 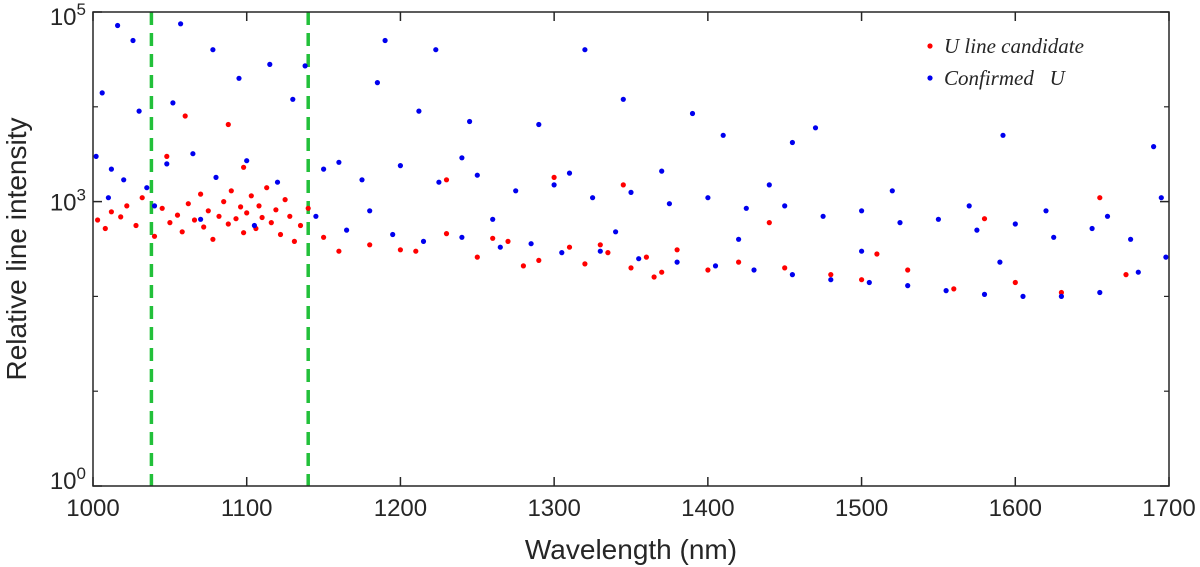 What do you see at coordinates (861, 508) in the screenshot?
I see `x-tick-label-5: 1500` at bounding box center [861, 508].